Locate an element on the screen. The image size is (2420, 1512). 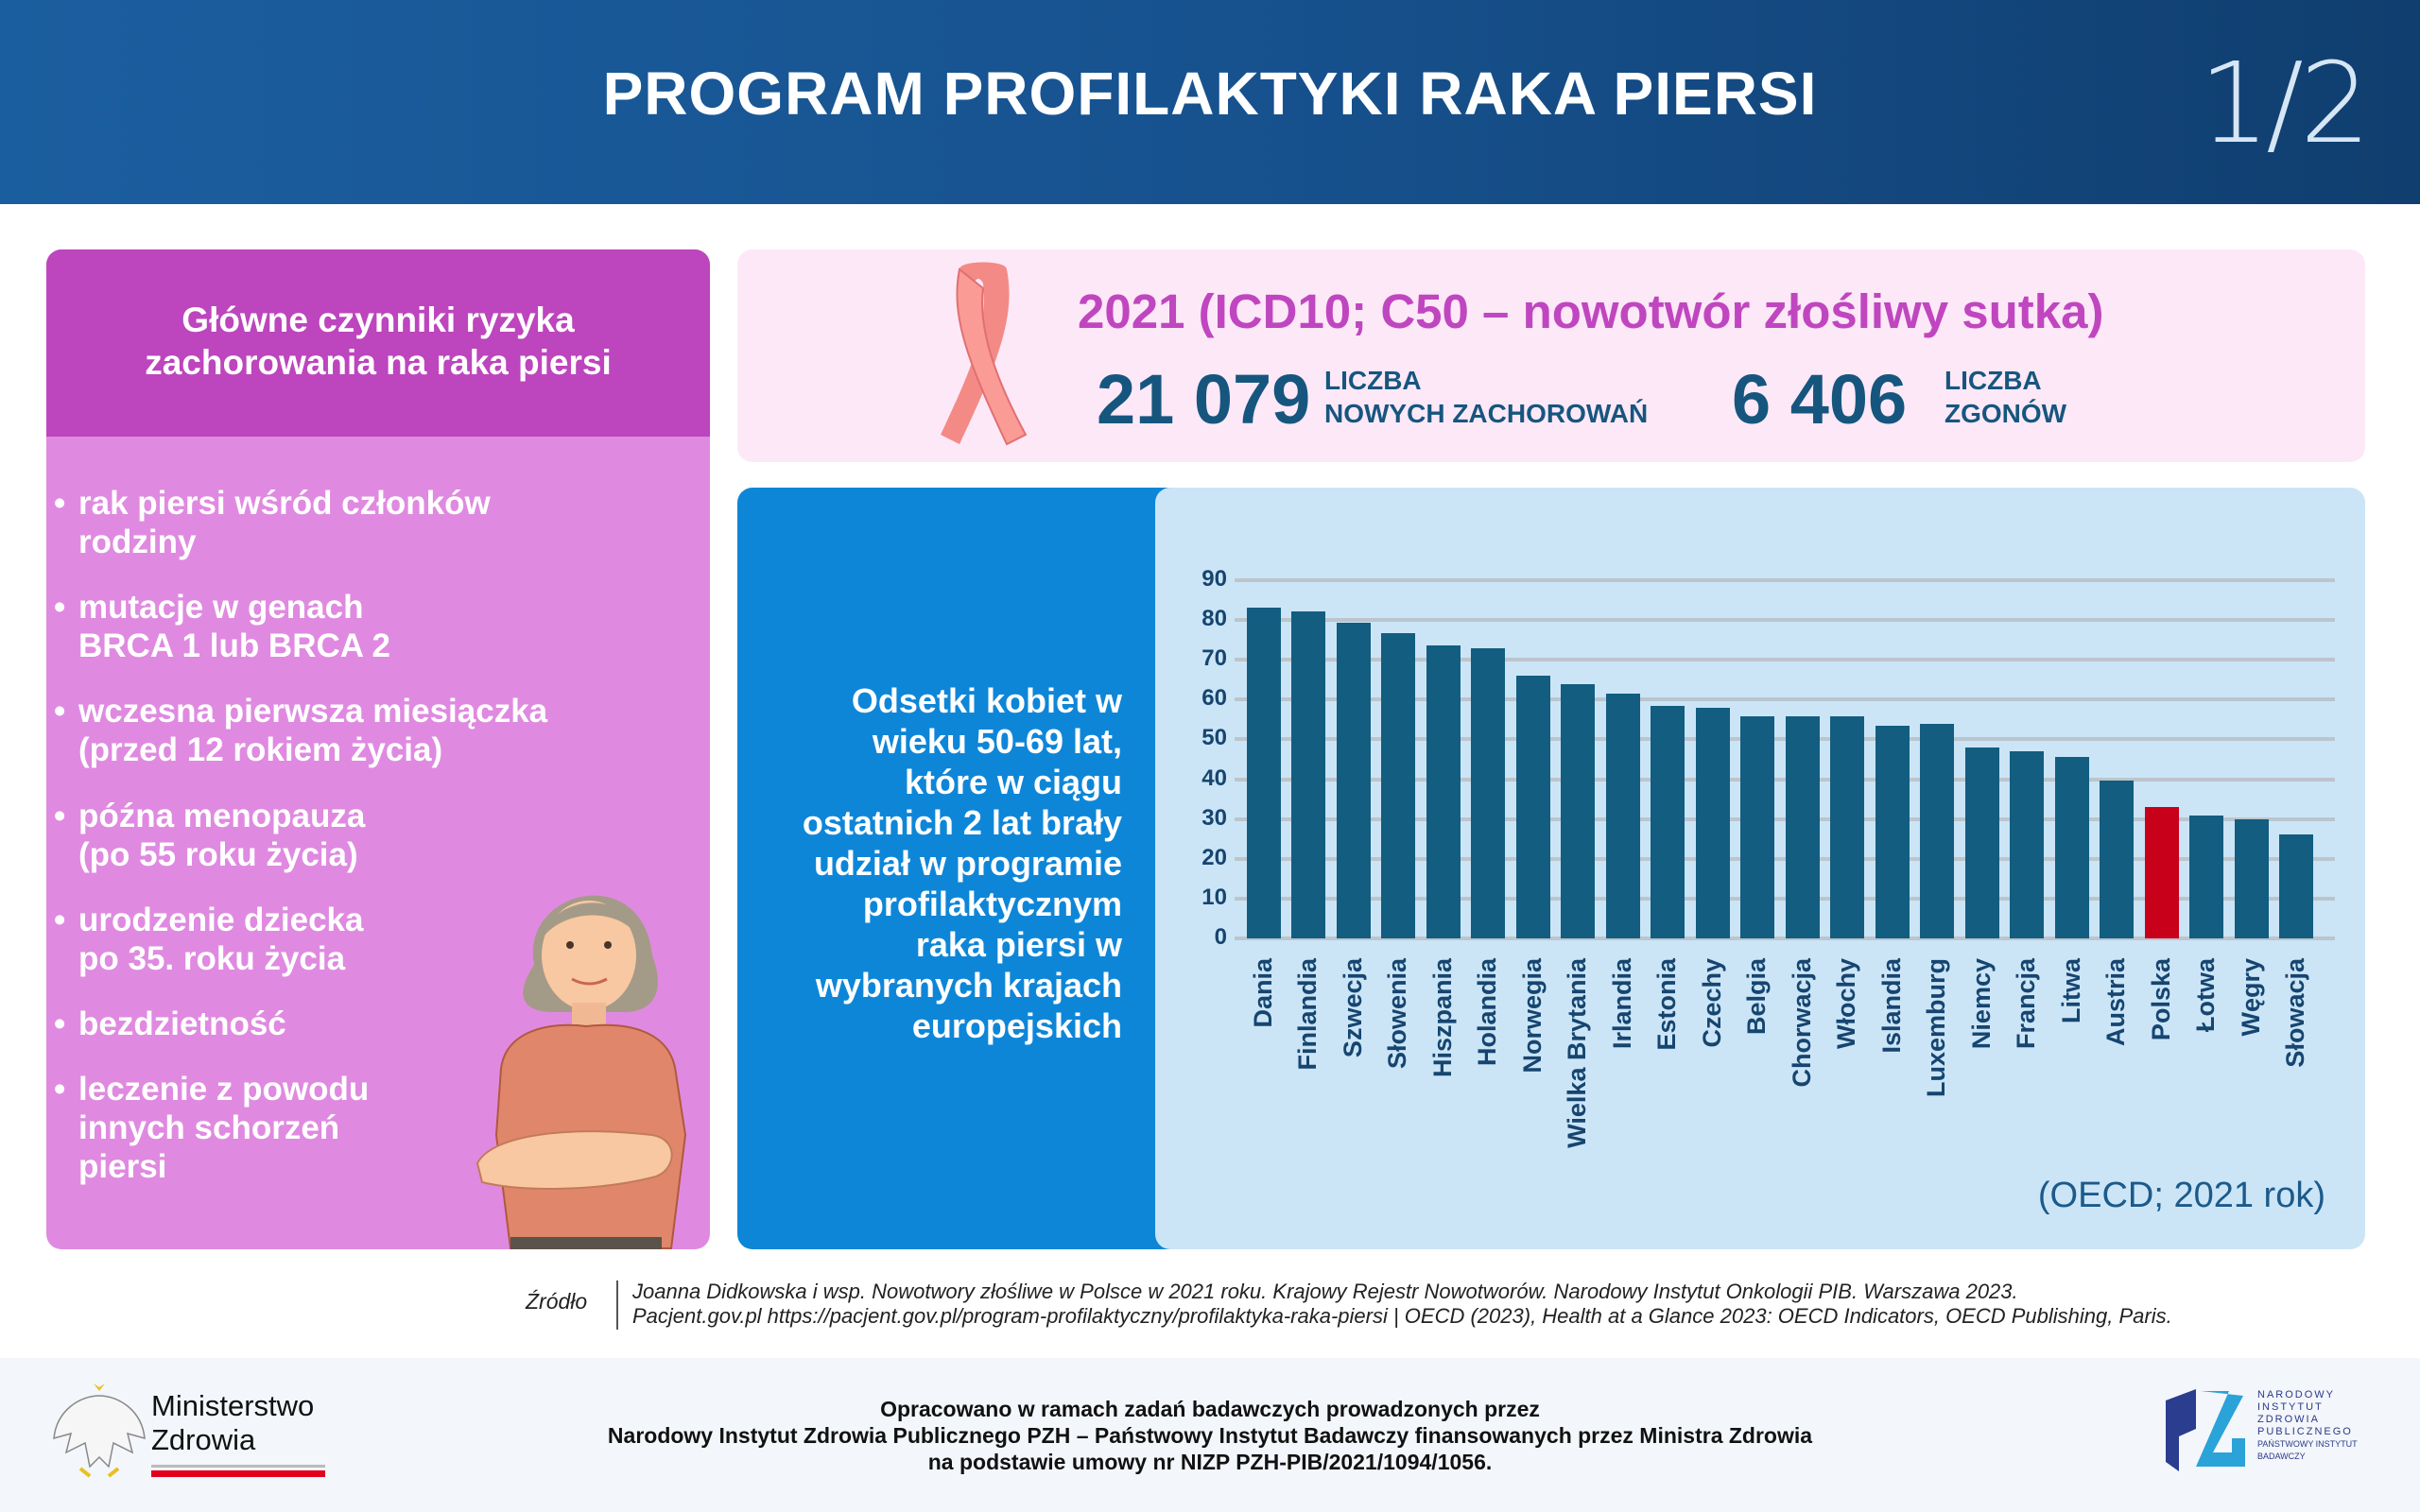
logo-text-line: BADAWCZY is located at coordinates (2281, 1456).